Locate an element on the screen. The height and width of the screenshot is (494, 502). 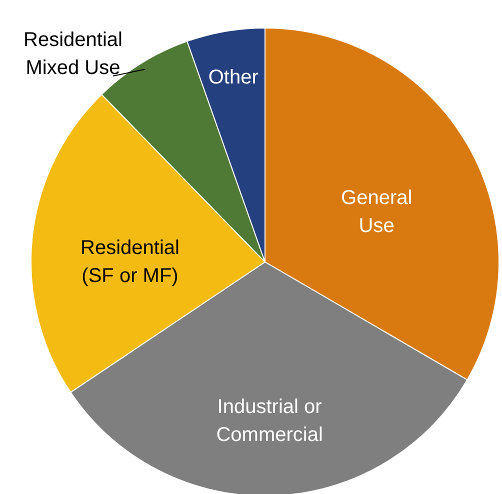
slice-label: Residential Mixed Use is located at coordinates (73, 54).